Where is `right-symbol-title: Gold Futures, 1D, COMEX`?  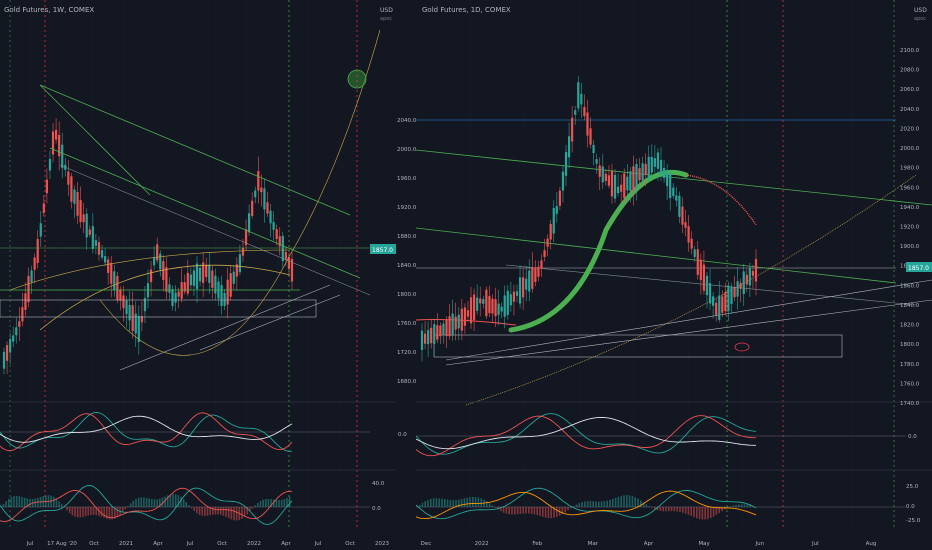
right-symbol-title: Gold Futures, 1D, COMEX is located at coordinates (466, 10).